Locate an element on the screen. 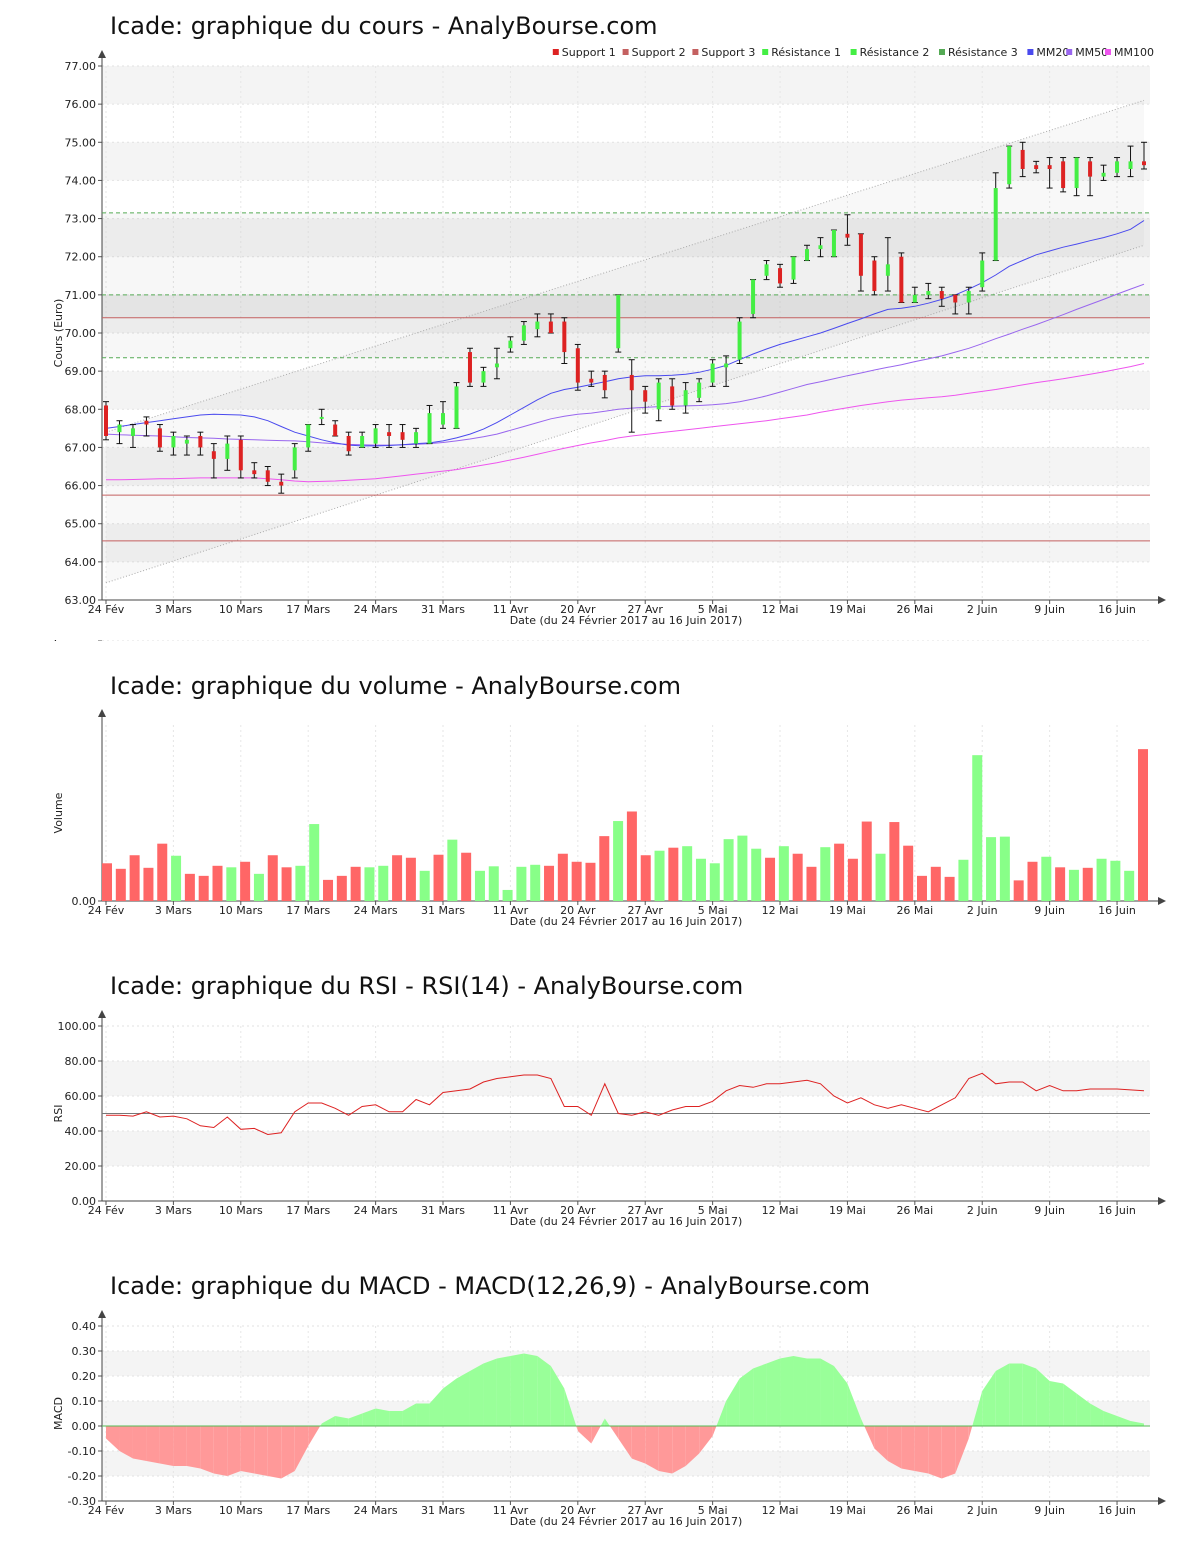  price-x-tick-label: 3 Mars is located at coordinates (173, 609).